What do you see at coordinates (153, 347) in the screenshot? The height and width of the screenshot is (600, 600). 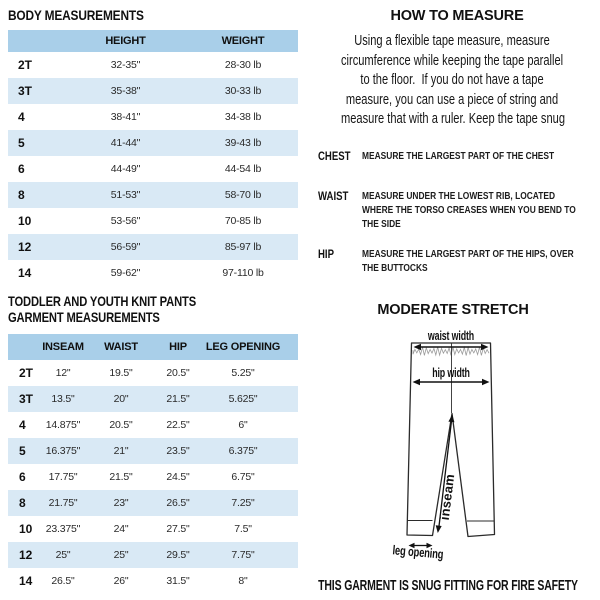 I see `table-header-row: INSEAM WAIST HIP LEG OPENING` at bounding box center [153, 347].